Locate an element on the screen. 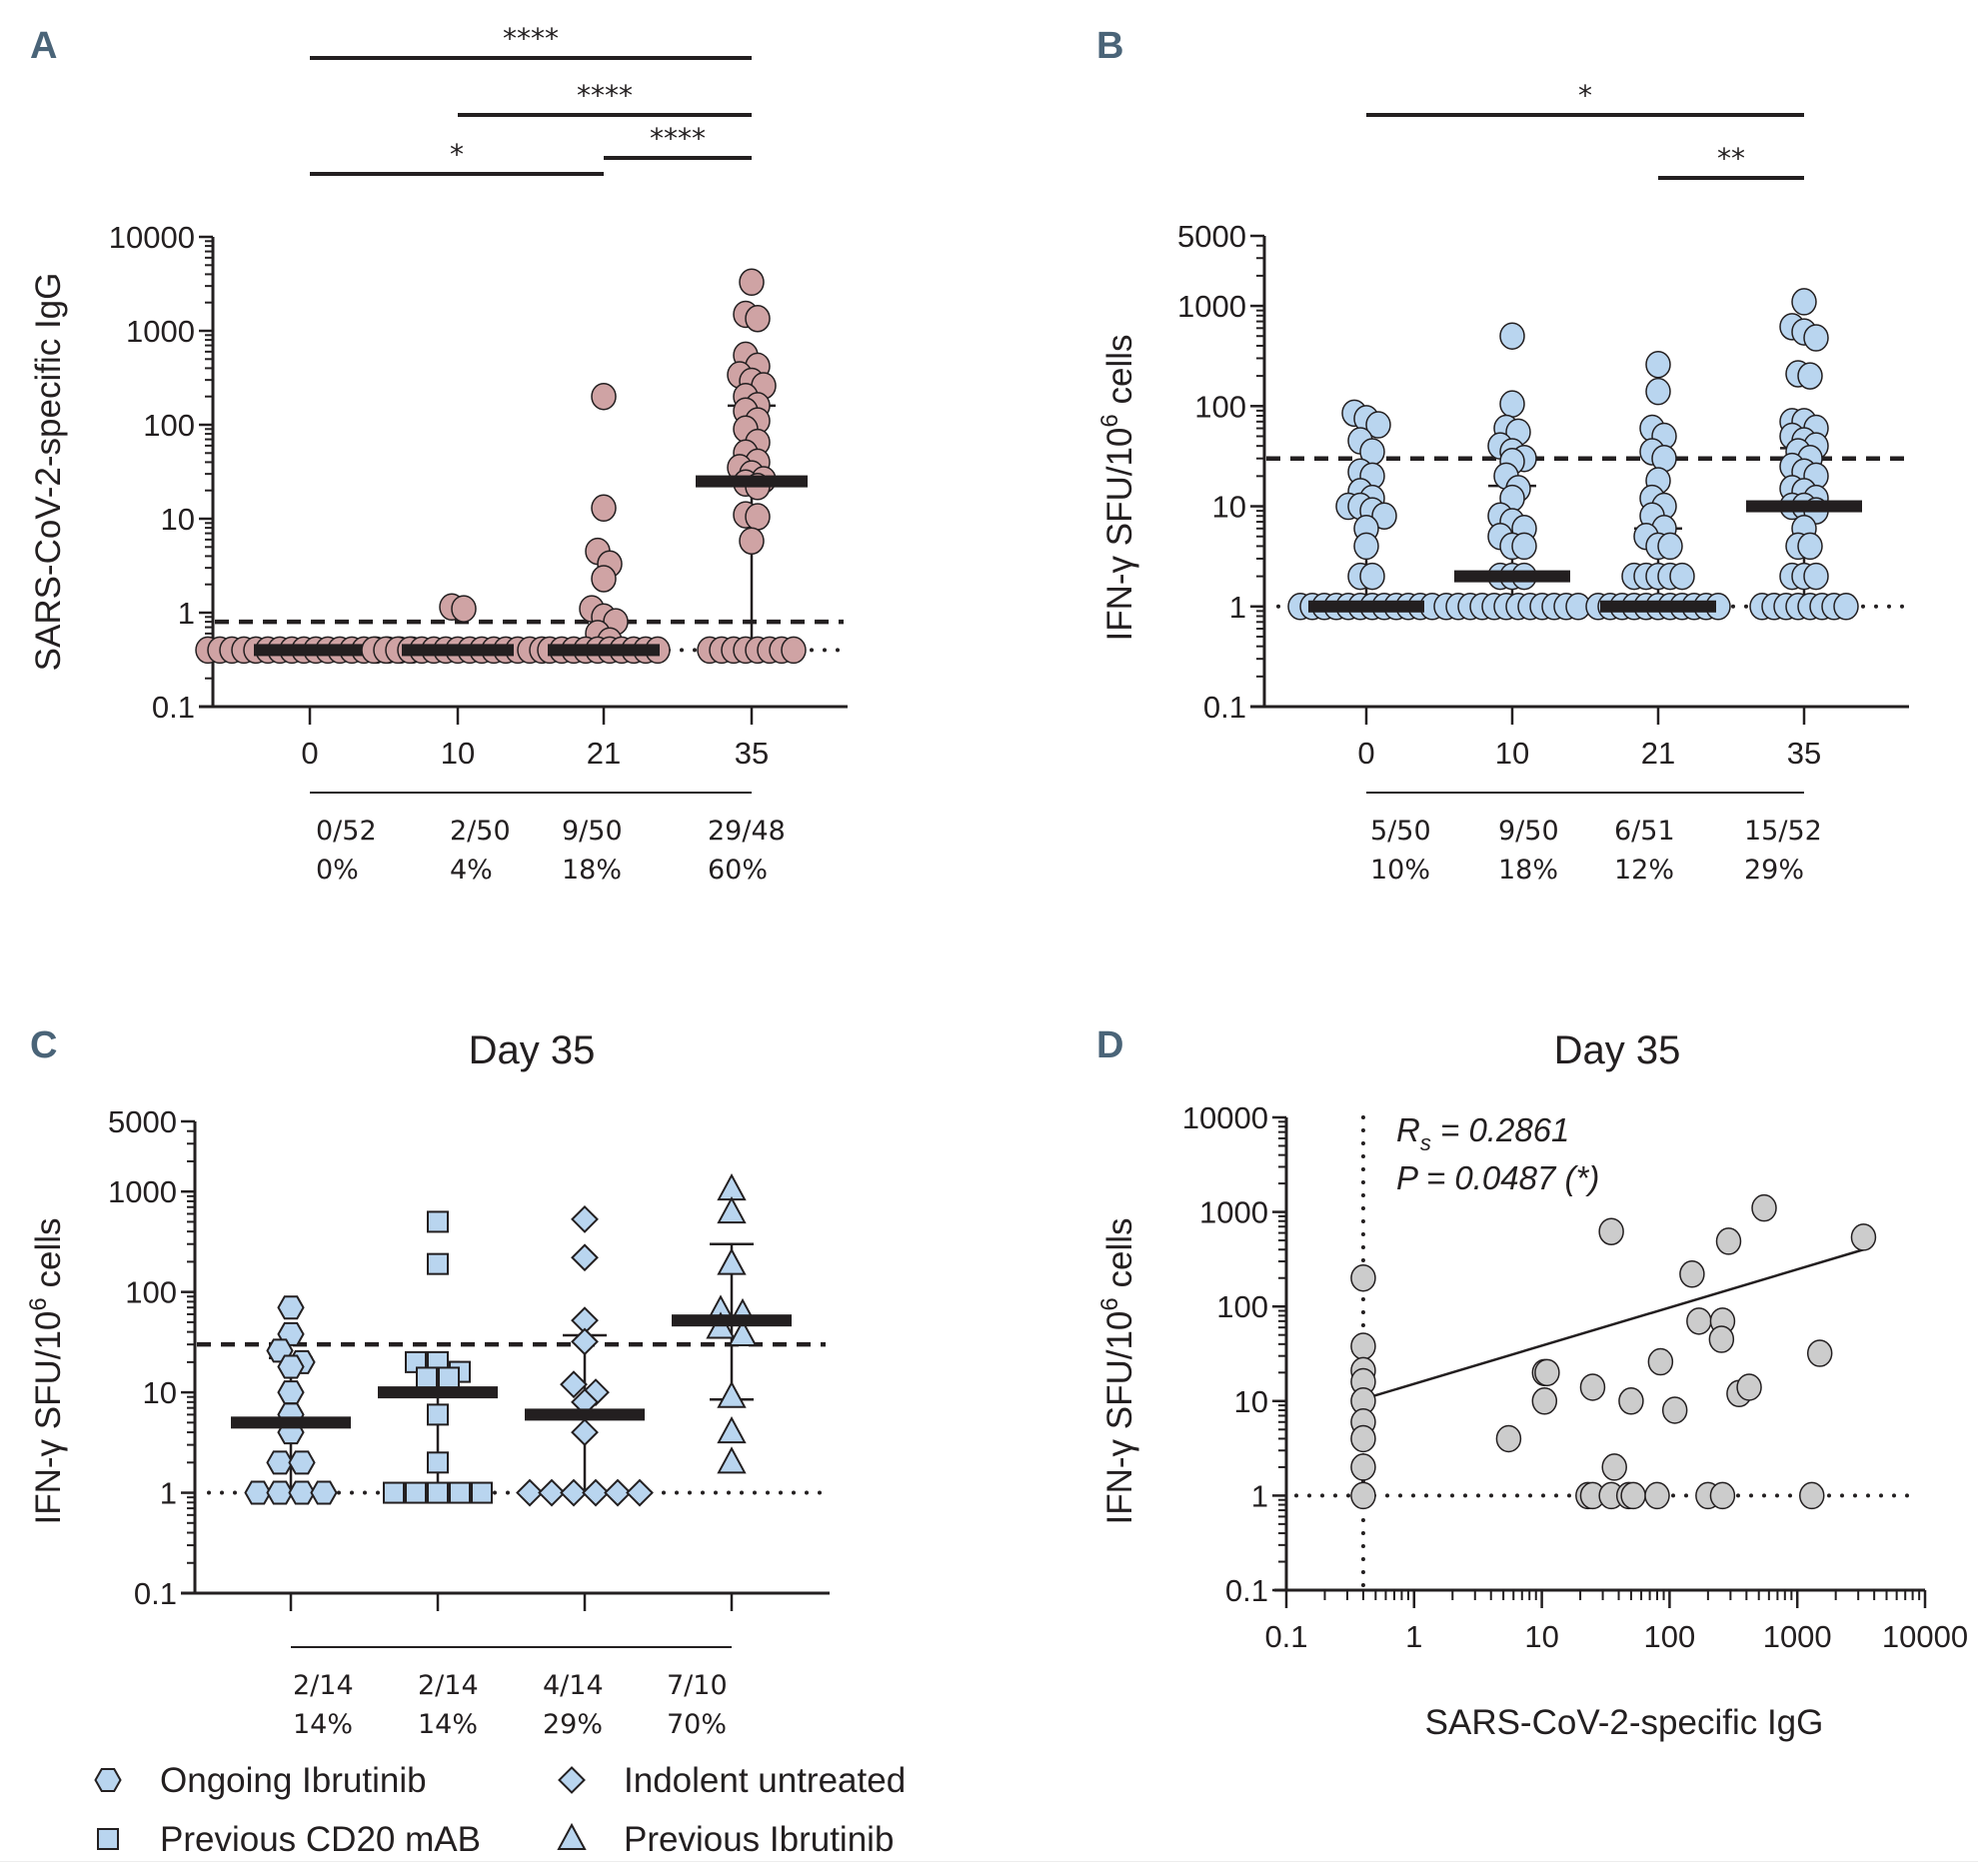 The width and height of the screenshot is (1978, 1876). legend-item: Previous CD20 mAB is located at coordinates (289, 1839).